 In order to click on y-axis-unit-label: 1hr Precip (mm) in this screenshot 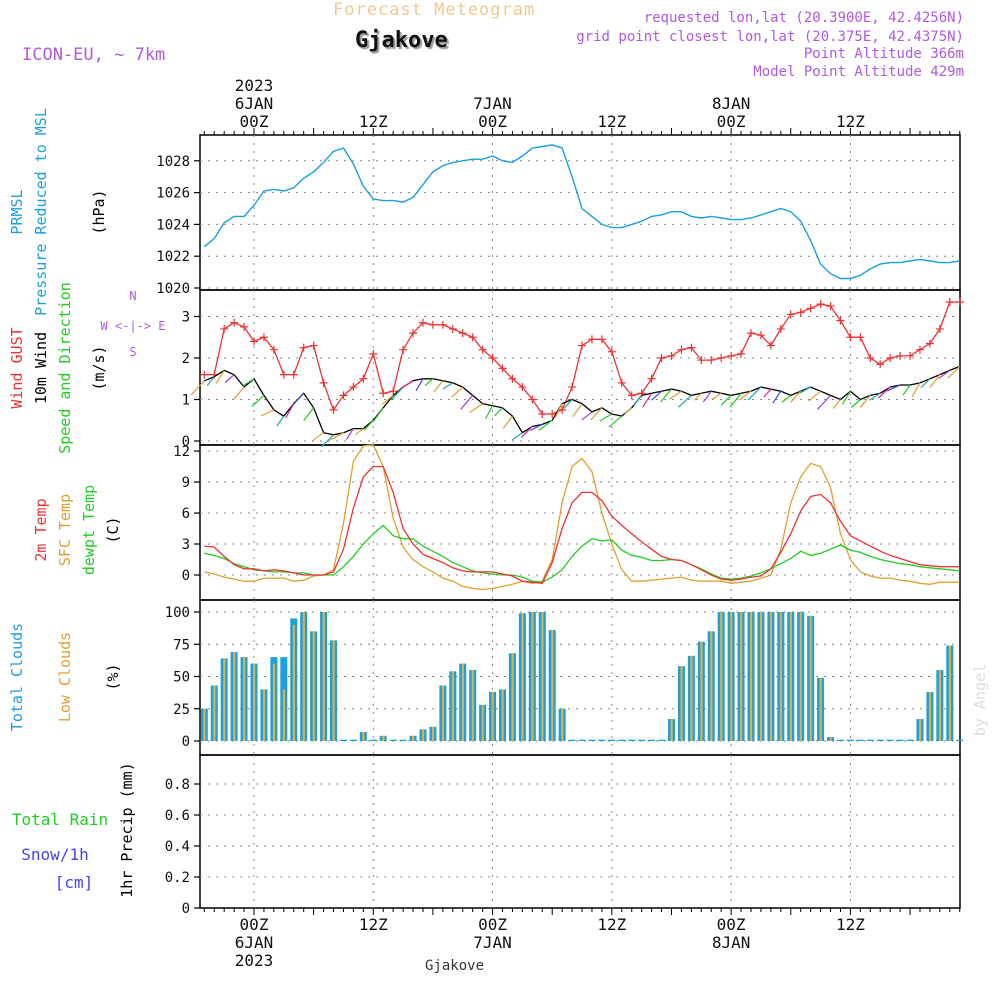, I will do `click(127, 829)`.